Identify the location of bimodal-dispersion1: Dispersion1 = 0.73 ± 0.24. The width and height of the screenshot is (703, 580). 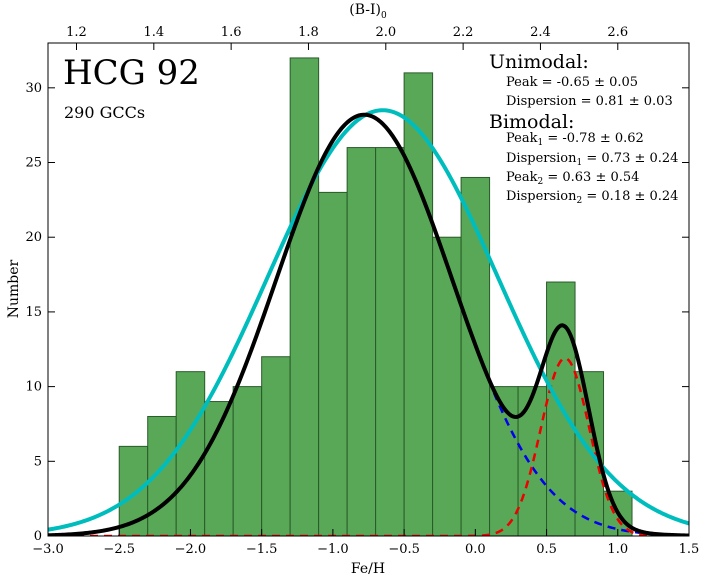
(592, 159).